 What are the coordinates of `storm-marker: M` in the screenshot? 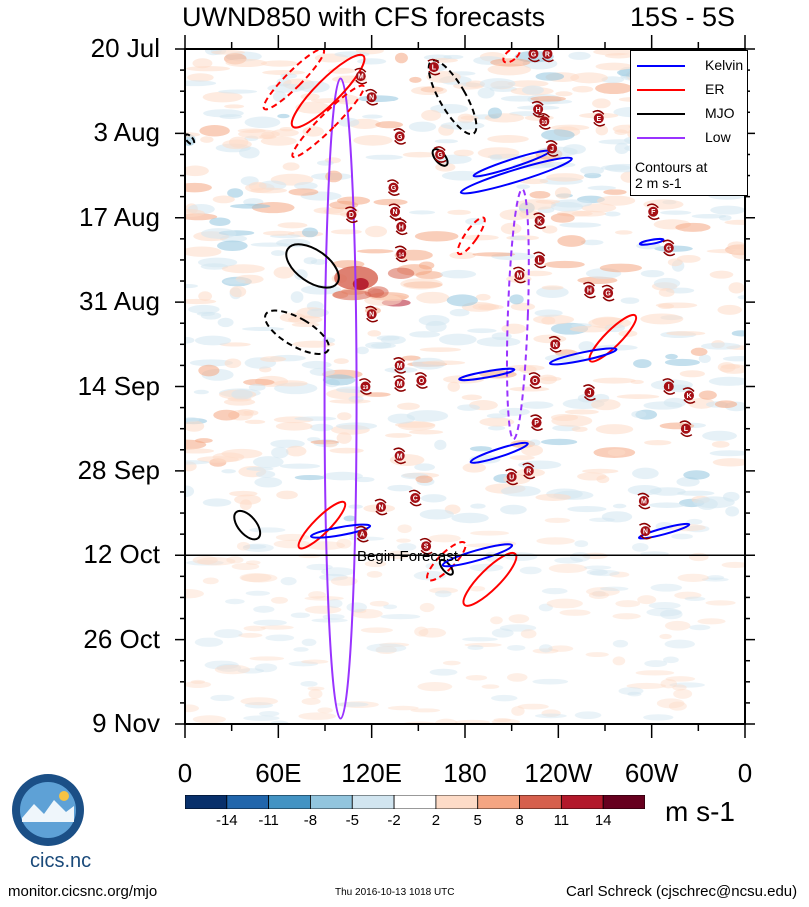 It's located at (400, 456).